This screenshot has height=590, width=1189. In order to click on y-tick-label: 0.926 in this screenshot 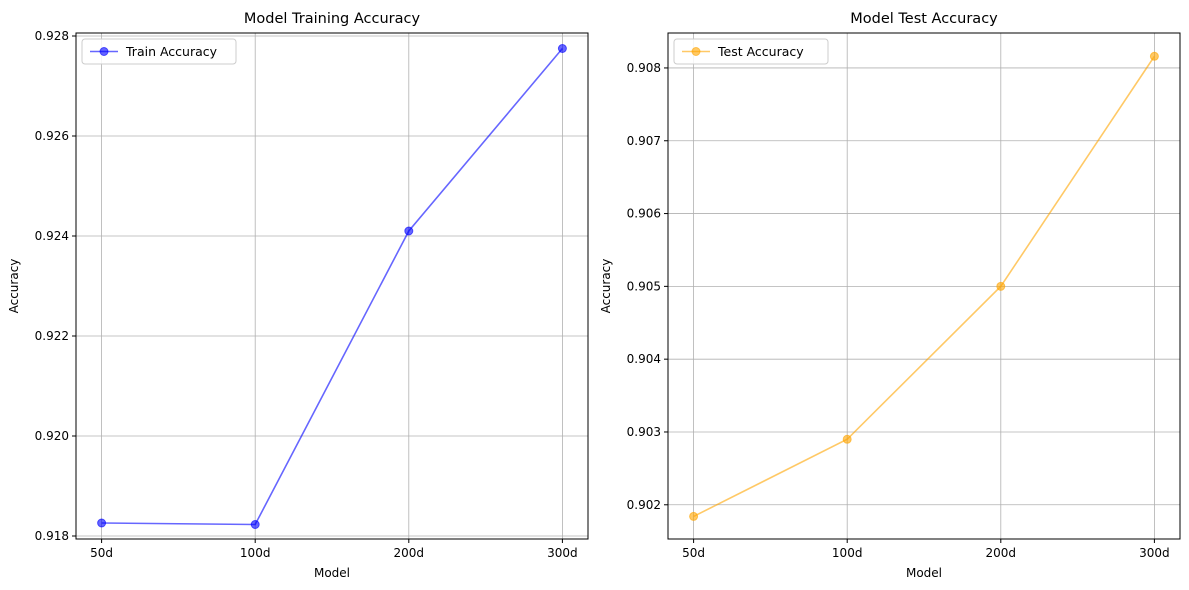, I will do `click(52, 136)`.